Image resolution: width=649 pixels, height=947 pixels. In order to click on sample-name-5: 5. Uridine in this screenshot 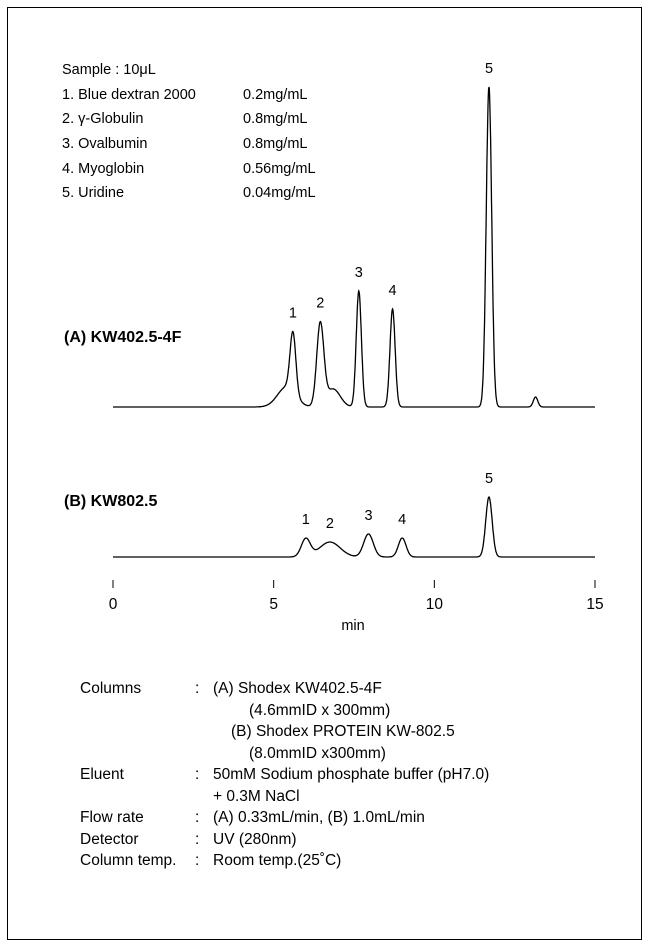, I will do `click(93, 193)`.